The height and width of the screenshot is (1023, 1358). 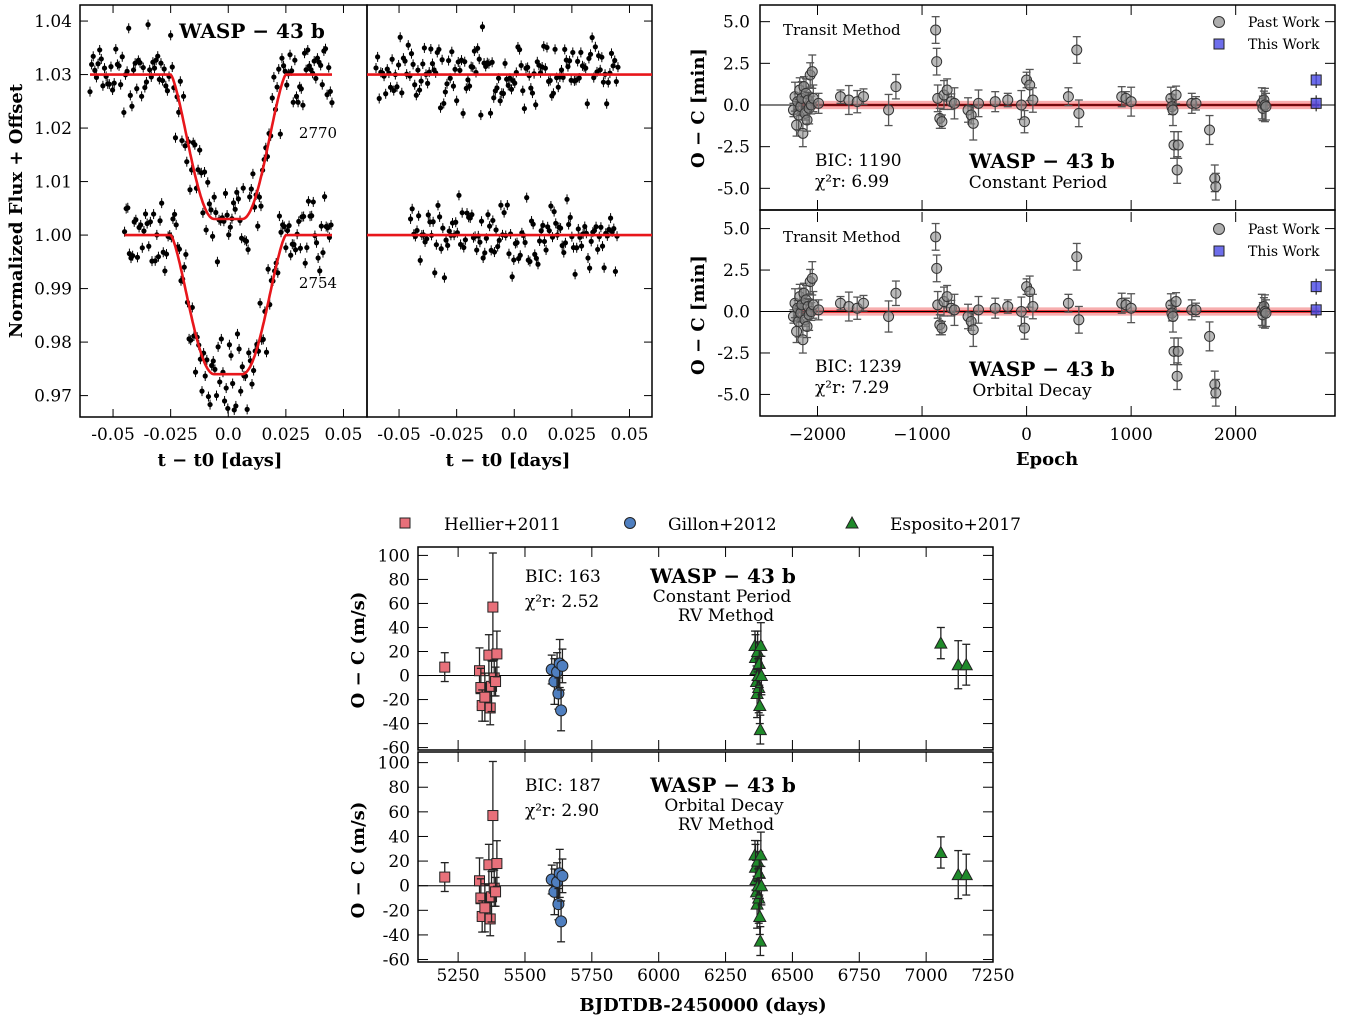 I want to click on rv-gillon-point, so click(x=562, y=875).